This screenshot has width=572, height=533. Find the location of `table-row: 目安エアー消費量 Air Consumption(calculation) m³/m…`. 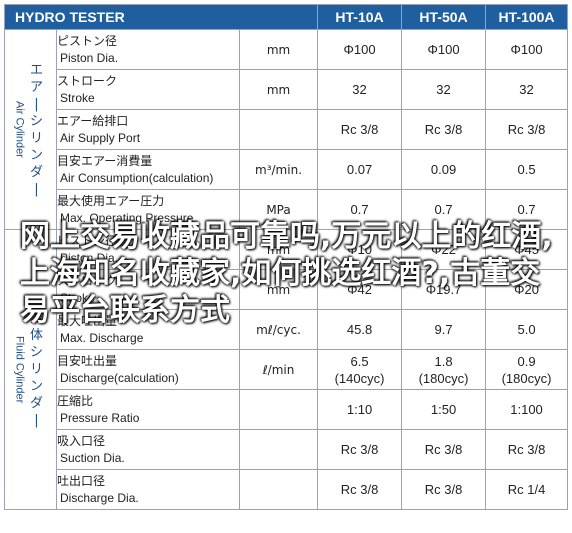

table-row: 目安エアー消費量 Air Consumption(calculation) m³/m… is located at coordinates (287, 169).